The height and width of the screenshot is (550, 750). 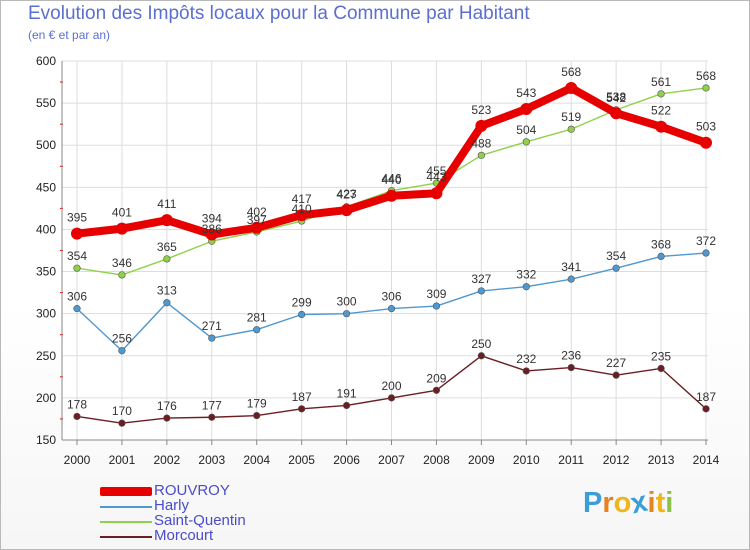 I want to click on data-label-harly: 354, so click(x=616, y=256).